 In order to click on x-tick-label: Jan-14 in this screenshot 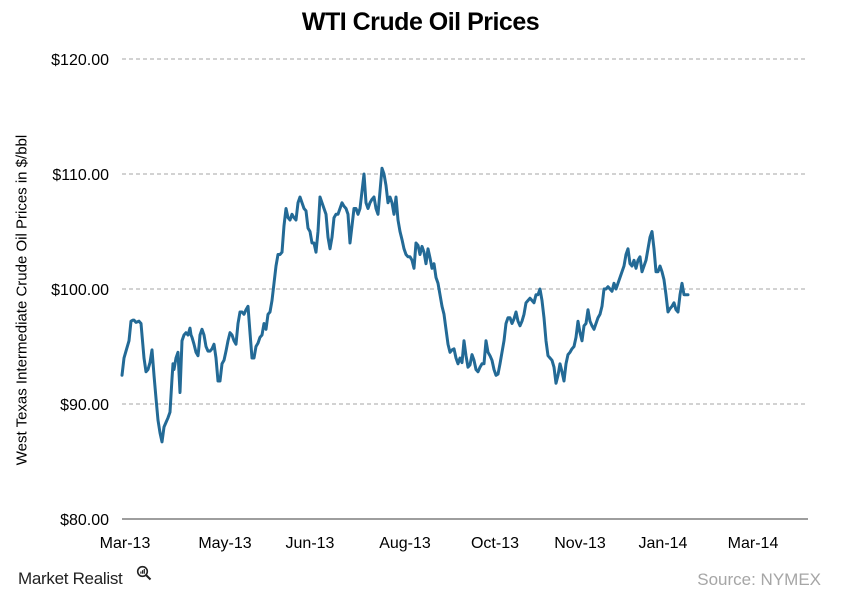, I will do `click(663, 543)`.